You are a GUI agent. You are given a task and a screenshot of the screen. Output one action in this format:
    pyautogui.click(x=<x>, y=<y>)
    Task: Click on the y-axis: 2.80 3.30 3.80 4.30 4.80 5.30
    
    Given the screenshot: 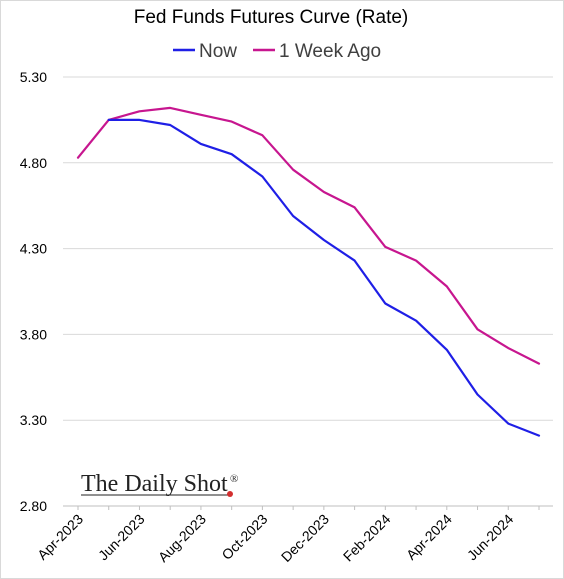 What is the action you would take?
    pyautogui.click(x=33, y=291)
    